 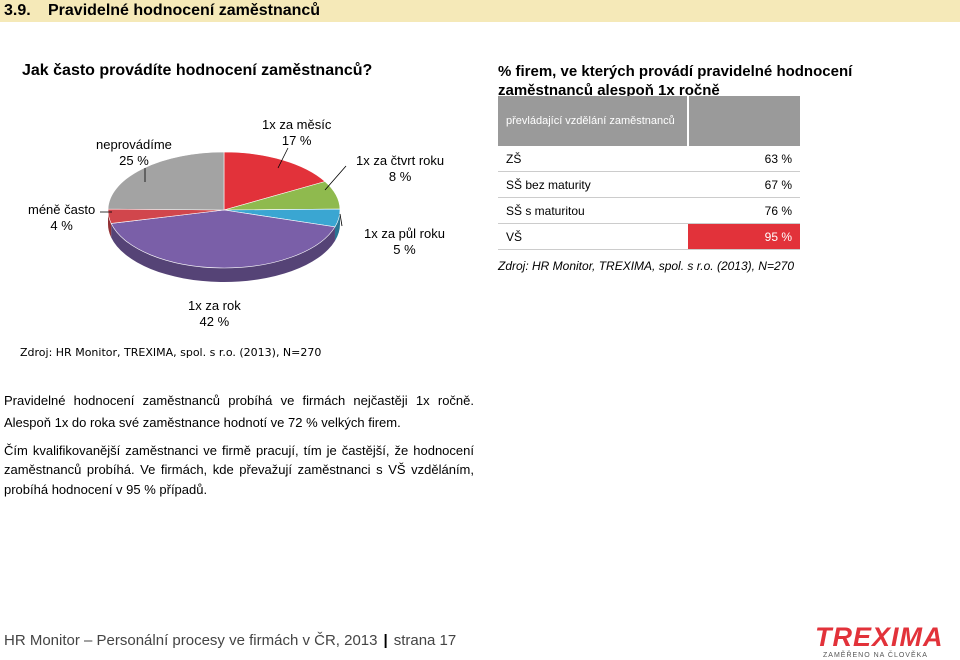 I want to click on table-header: převládající vzdělání zaměstnanců, so click(x=593, y=121).